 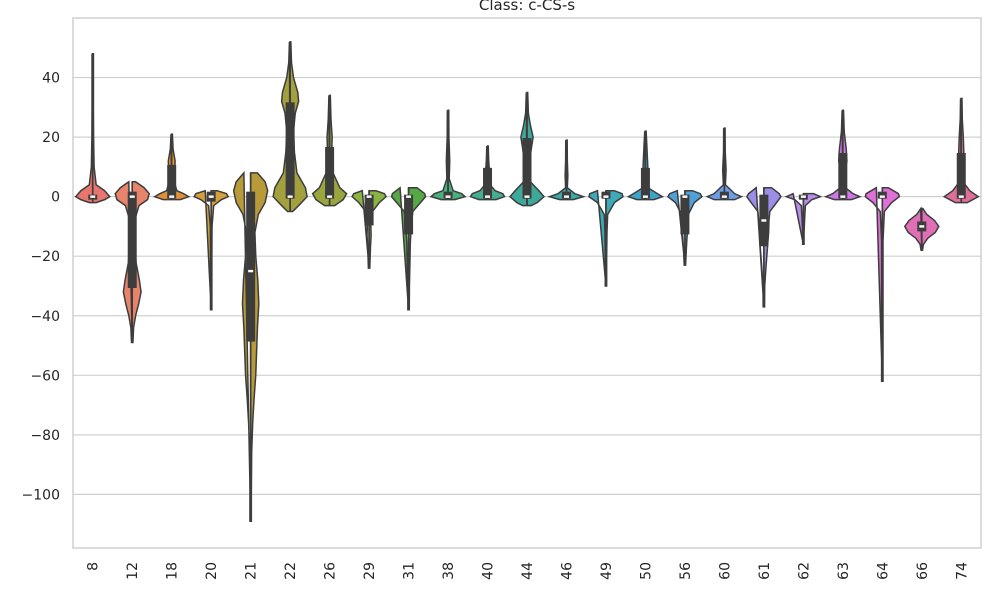 I want to click on y-tick-labels: 40 20 0 −20 −40 −60 −80 −100, so click(x=41, y=287).